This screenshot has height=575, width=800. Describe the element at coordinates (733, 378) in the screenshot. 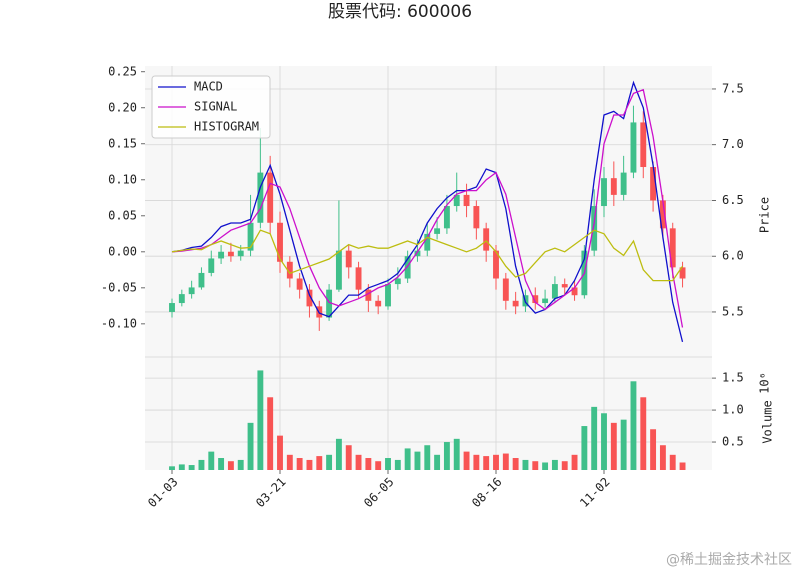

I see `volume-tick-label: 1.5` at that location.